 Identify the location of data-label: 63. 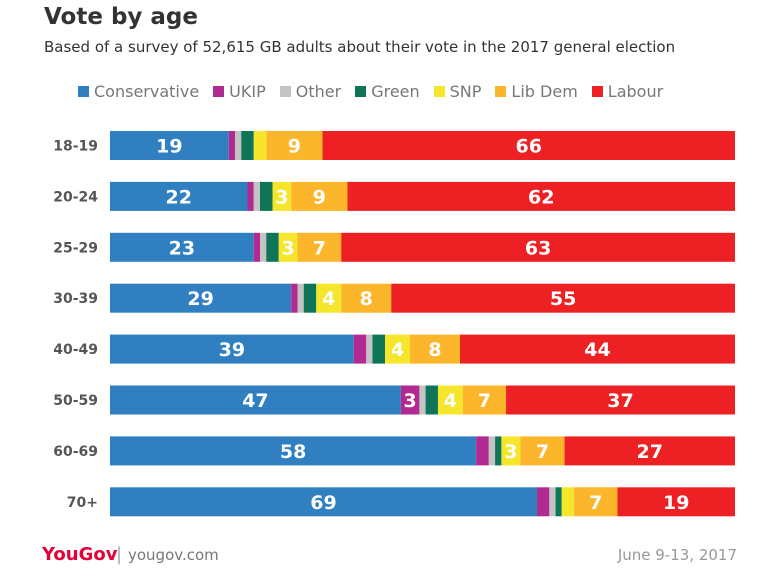
(538, 248).